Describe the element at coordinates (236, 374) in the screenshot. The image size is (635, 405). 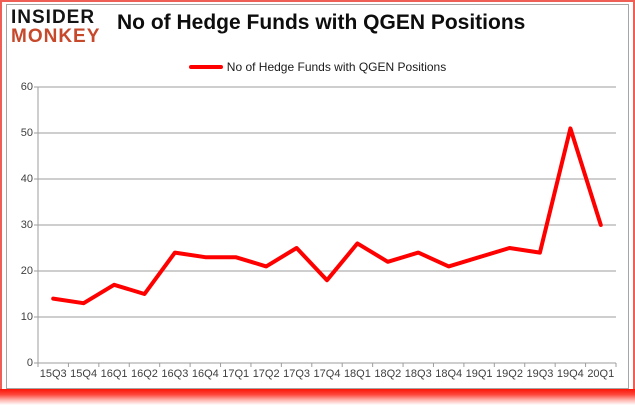
I see `x-tick-label: 17Q1` at that location.